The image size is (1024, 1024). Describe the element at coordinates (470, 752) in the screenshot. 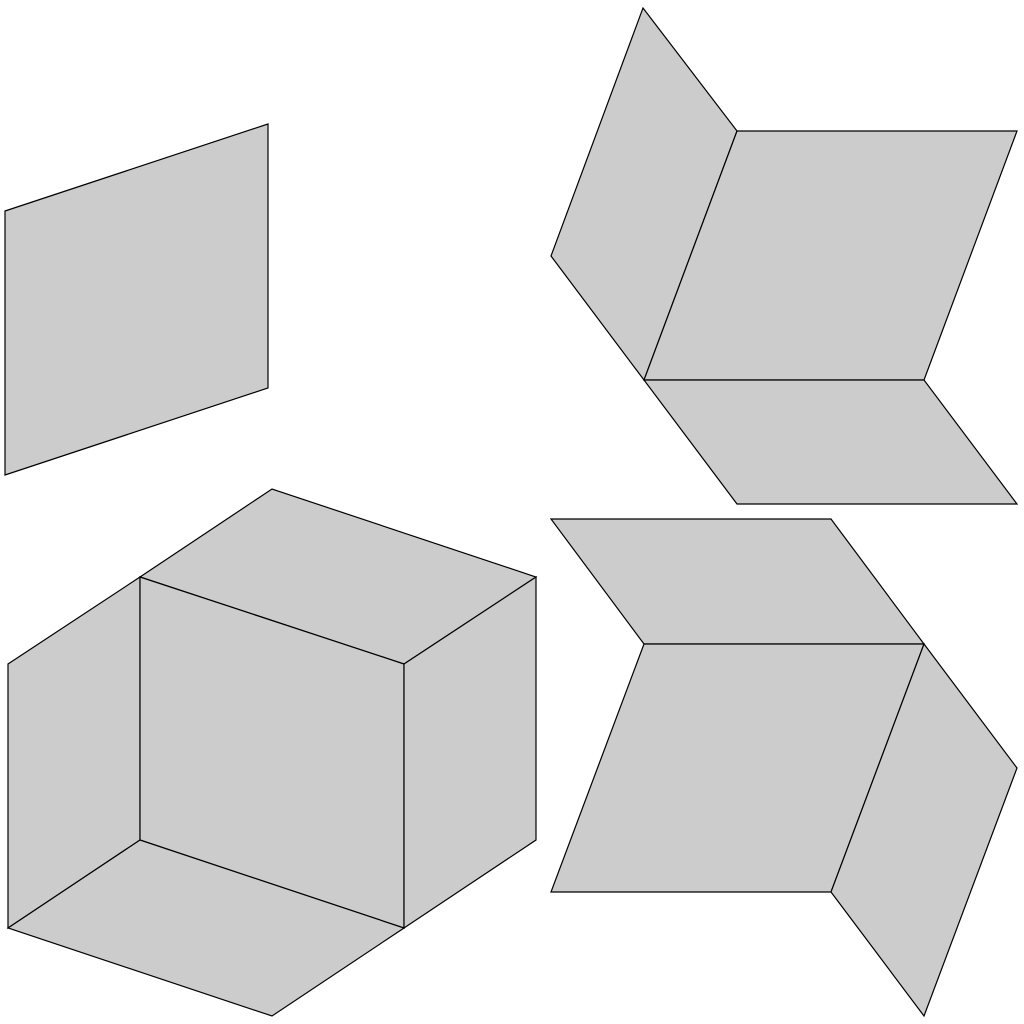

I see `cube-face-right` at that location.